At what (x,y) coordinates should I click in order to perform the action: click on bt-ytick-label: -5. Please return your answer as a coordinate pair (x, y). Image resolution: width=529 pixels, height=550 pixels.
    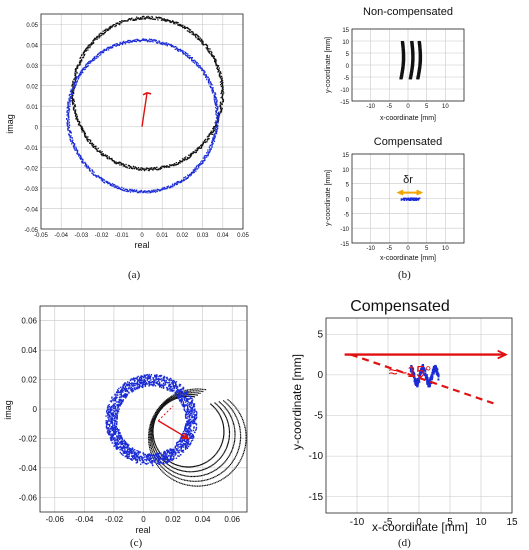
    Looking at the image, I should click on (347, 79).